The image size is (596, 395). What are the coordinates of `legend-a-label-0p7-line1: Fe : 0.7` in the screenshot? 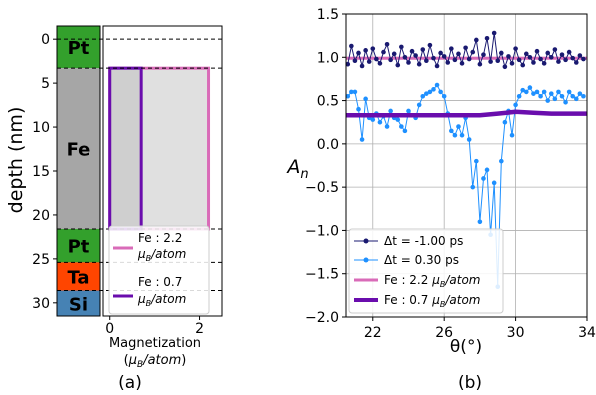 It's located at (160, 282).